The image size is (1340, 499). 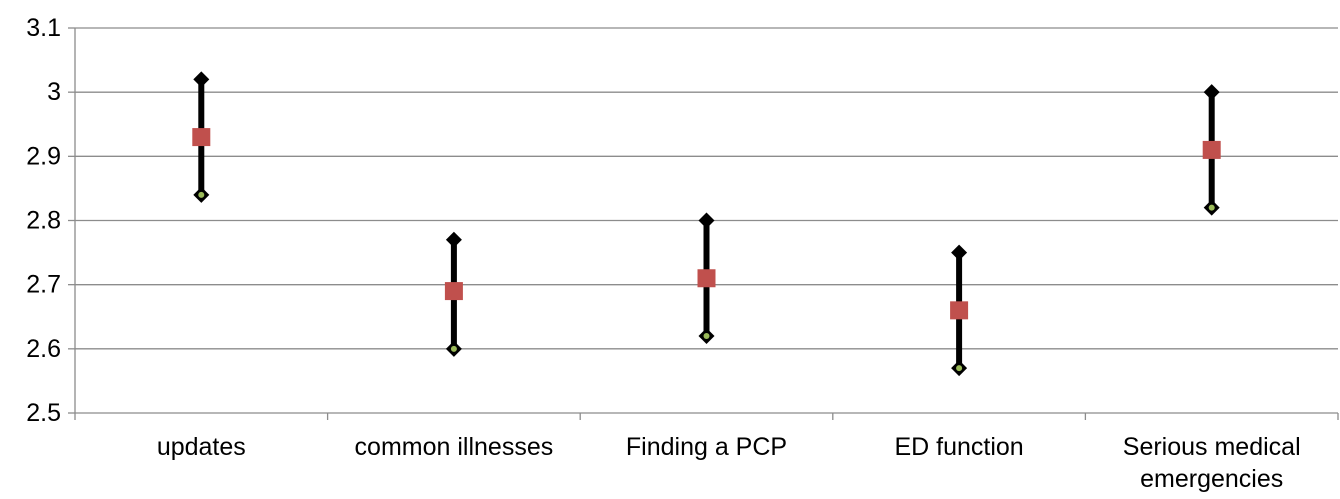 What do you see at coordinates (706, 447) in the screenshot?
I see `x-category-label: Finding a PCP` at bounding box center [706, 447].